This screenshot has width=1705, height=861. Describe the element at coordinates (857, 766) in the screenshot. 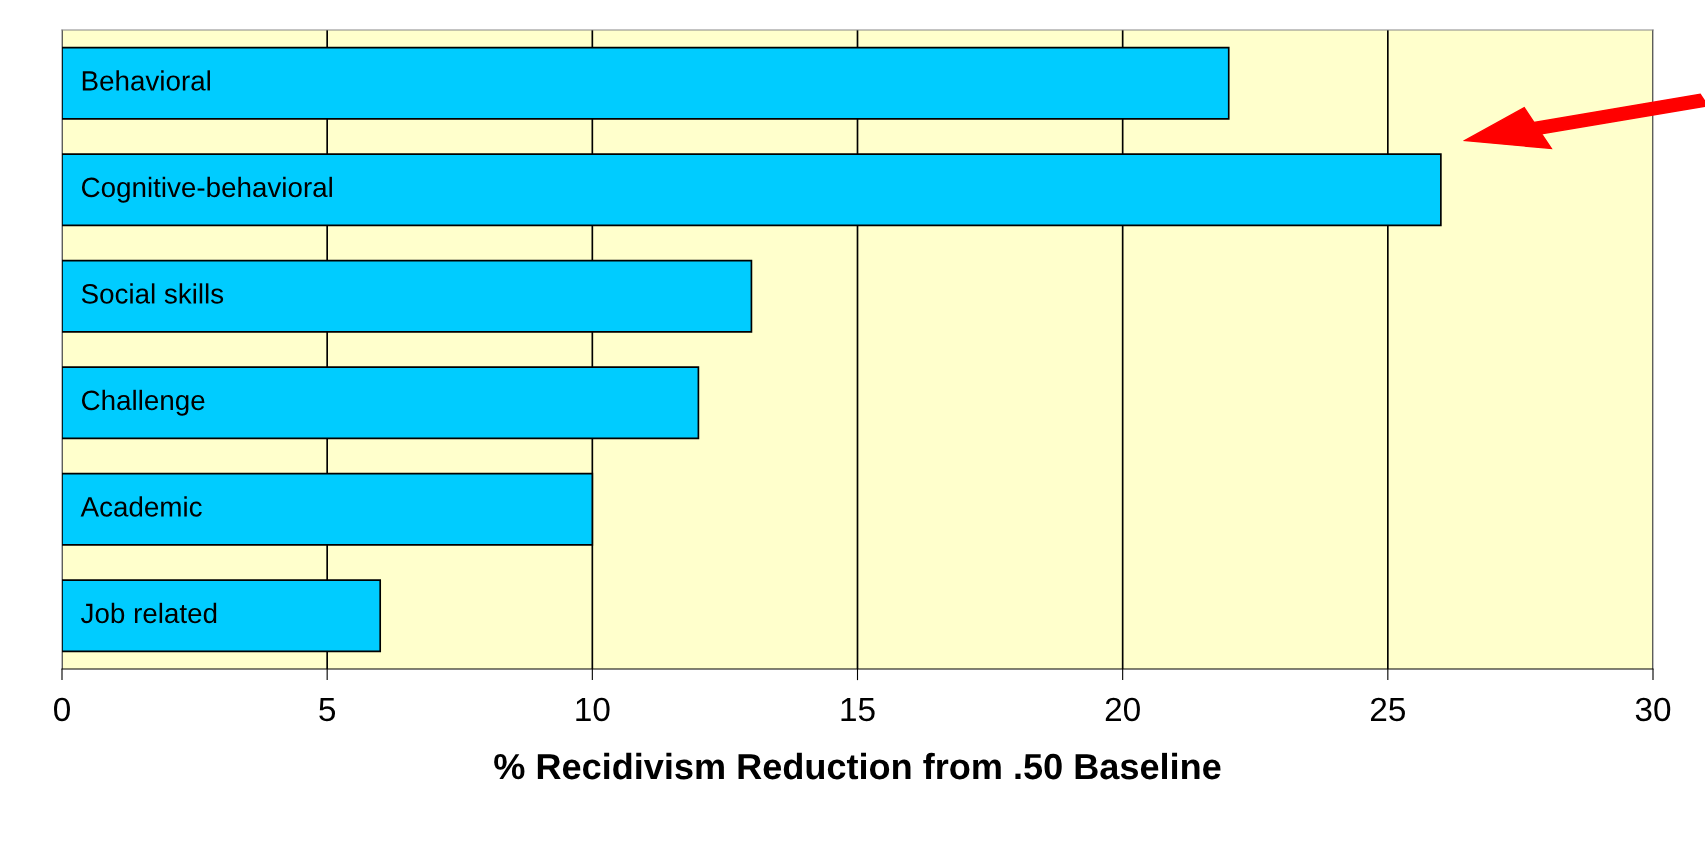

I see `x-axis-title: % Recidivism Reduction from .50 Baseline` at that location.